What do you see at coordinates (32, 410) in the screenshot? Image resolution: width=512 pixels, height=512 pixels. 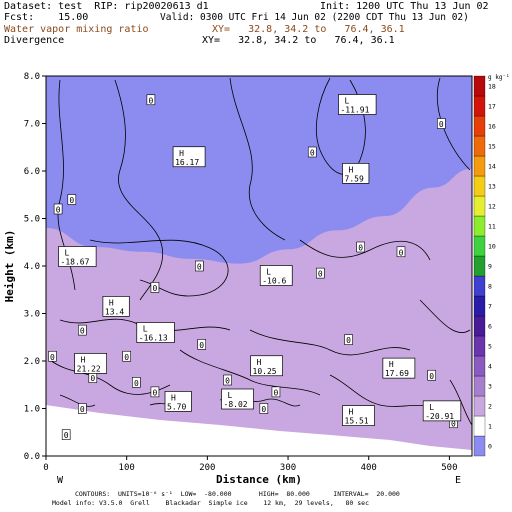 I see `y-tick-label: 1.0` at bounding box center [32, 410].